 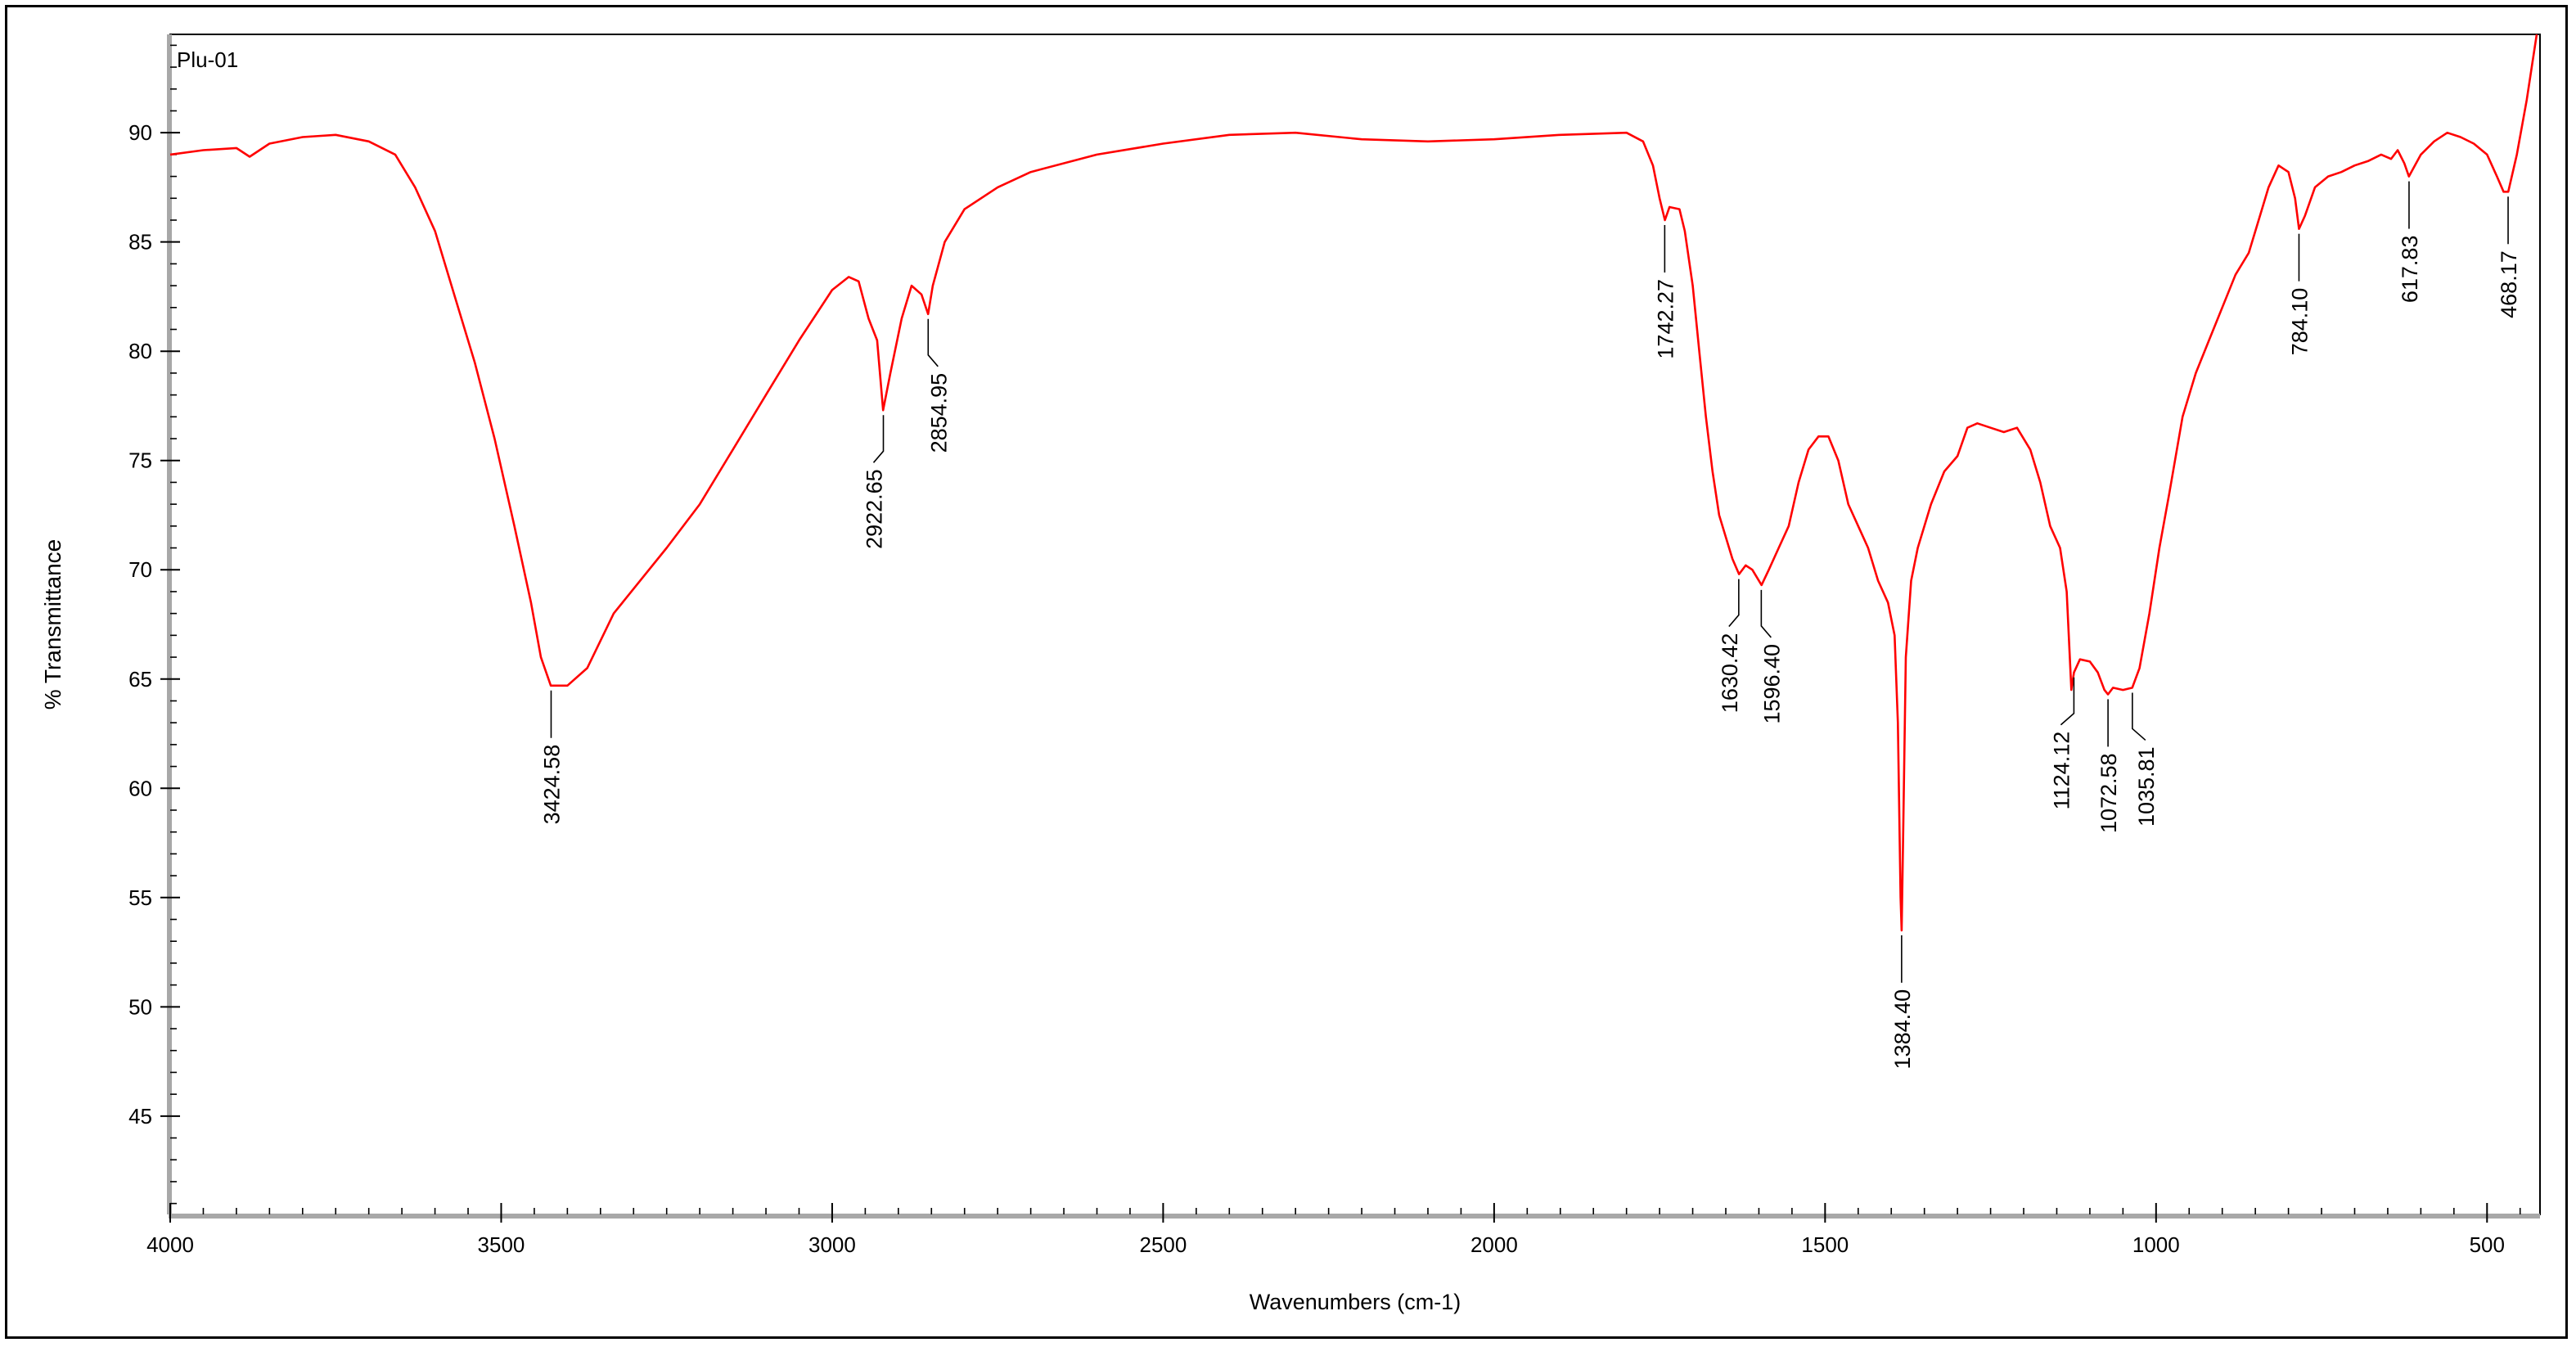 What do you see at coordinates (1665, 319) in the screenshot?
I see `peak-label: 1742.27` at bounding box center [1665, 319].